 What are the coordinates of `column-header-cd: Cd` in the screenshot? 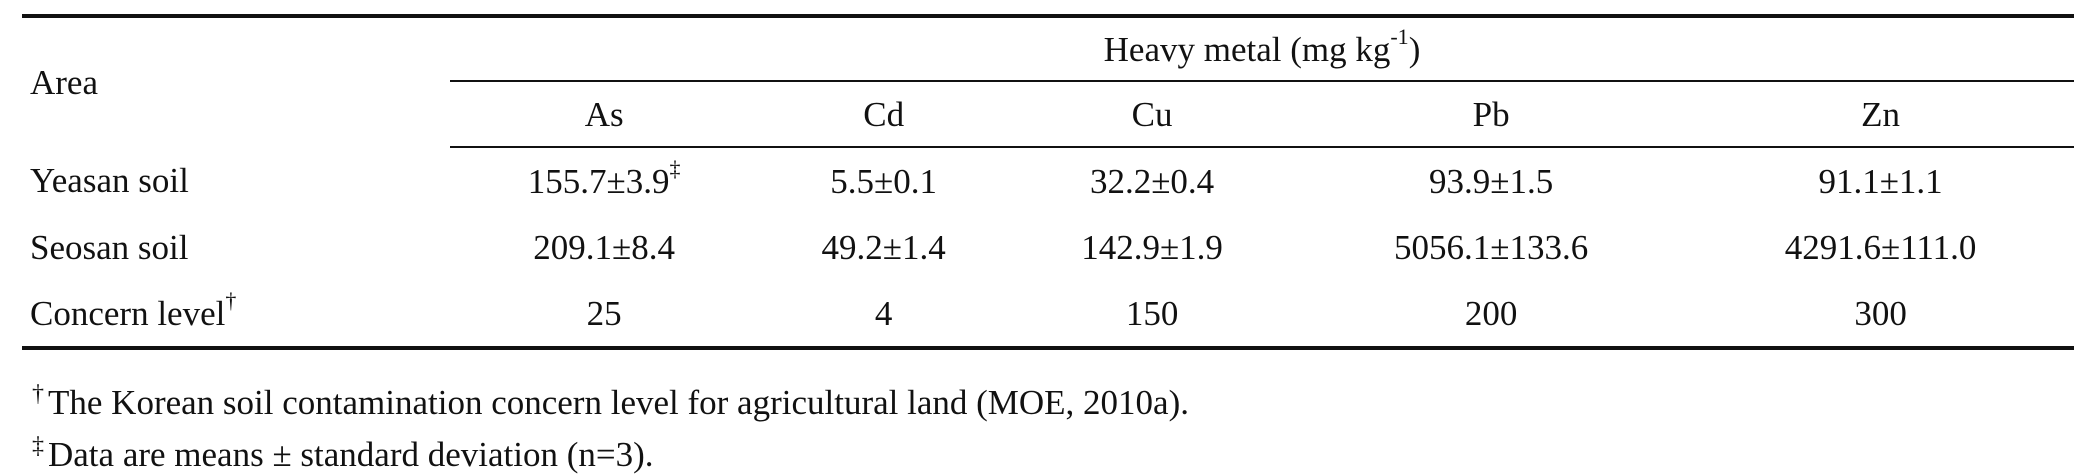 It's located at (884, 114).